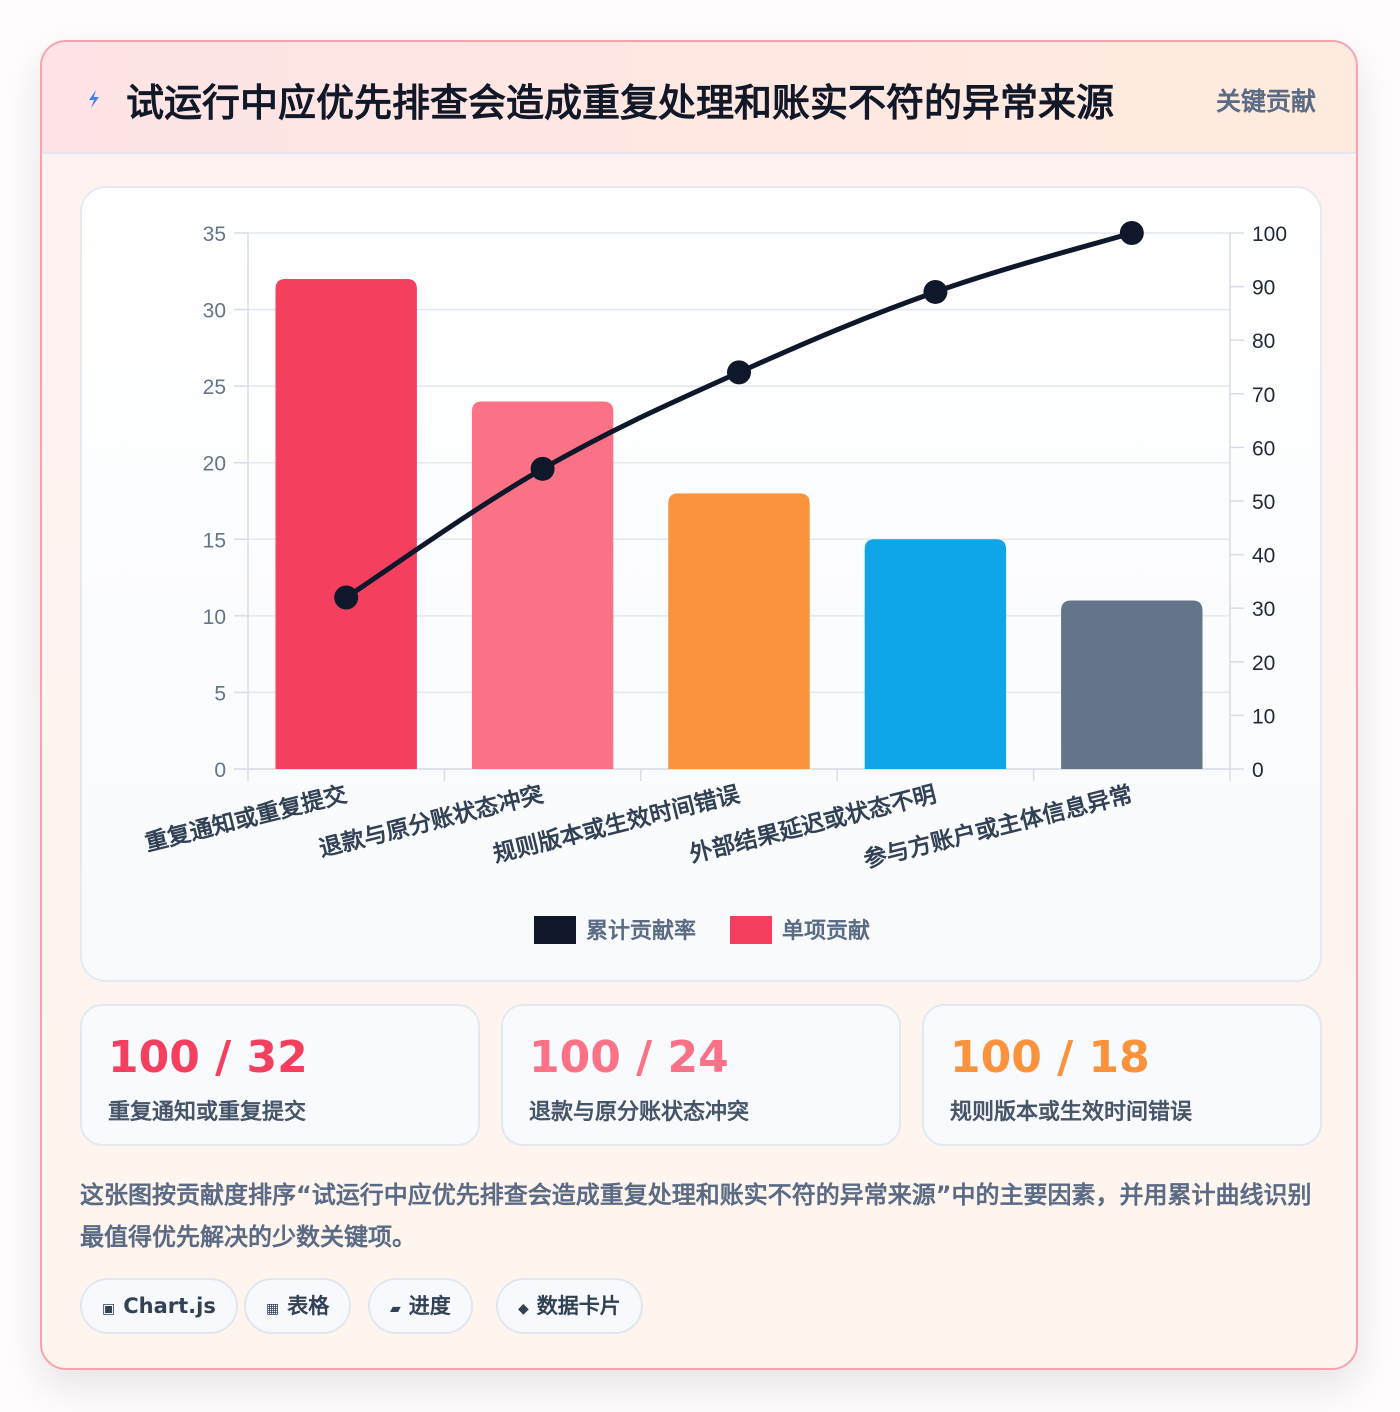 The width and height of the screenshot is (1400, 1412). I want to click on table-icon: ▦, so click(273, 1309).